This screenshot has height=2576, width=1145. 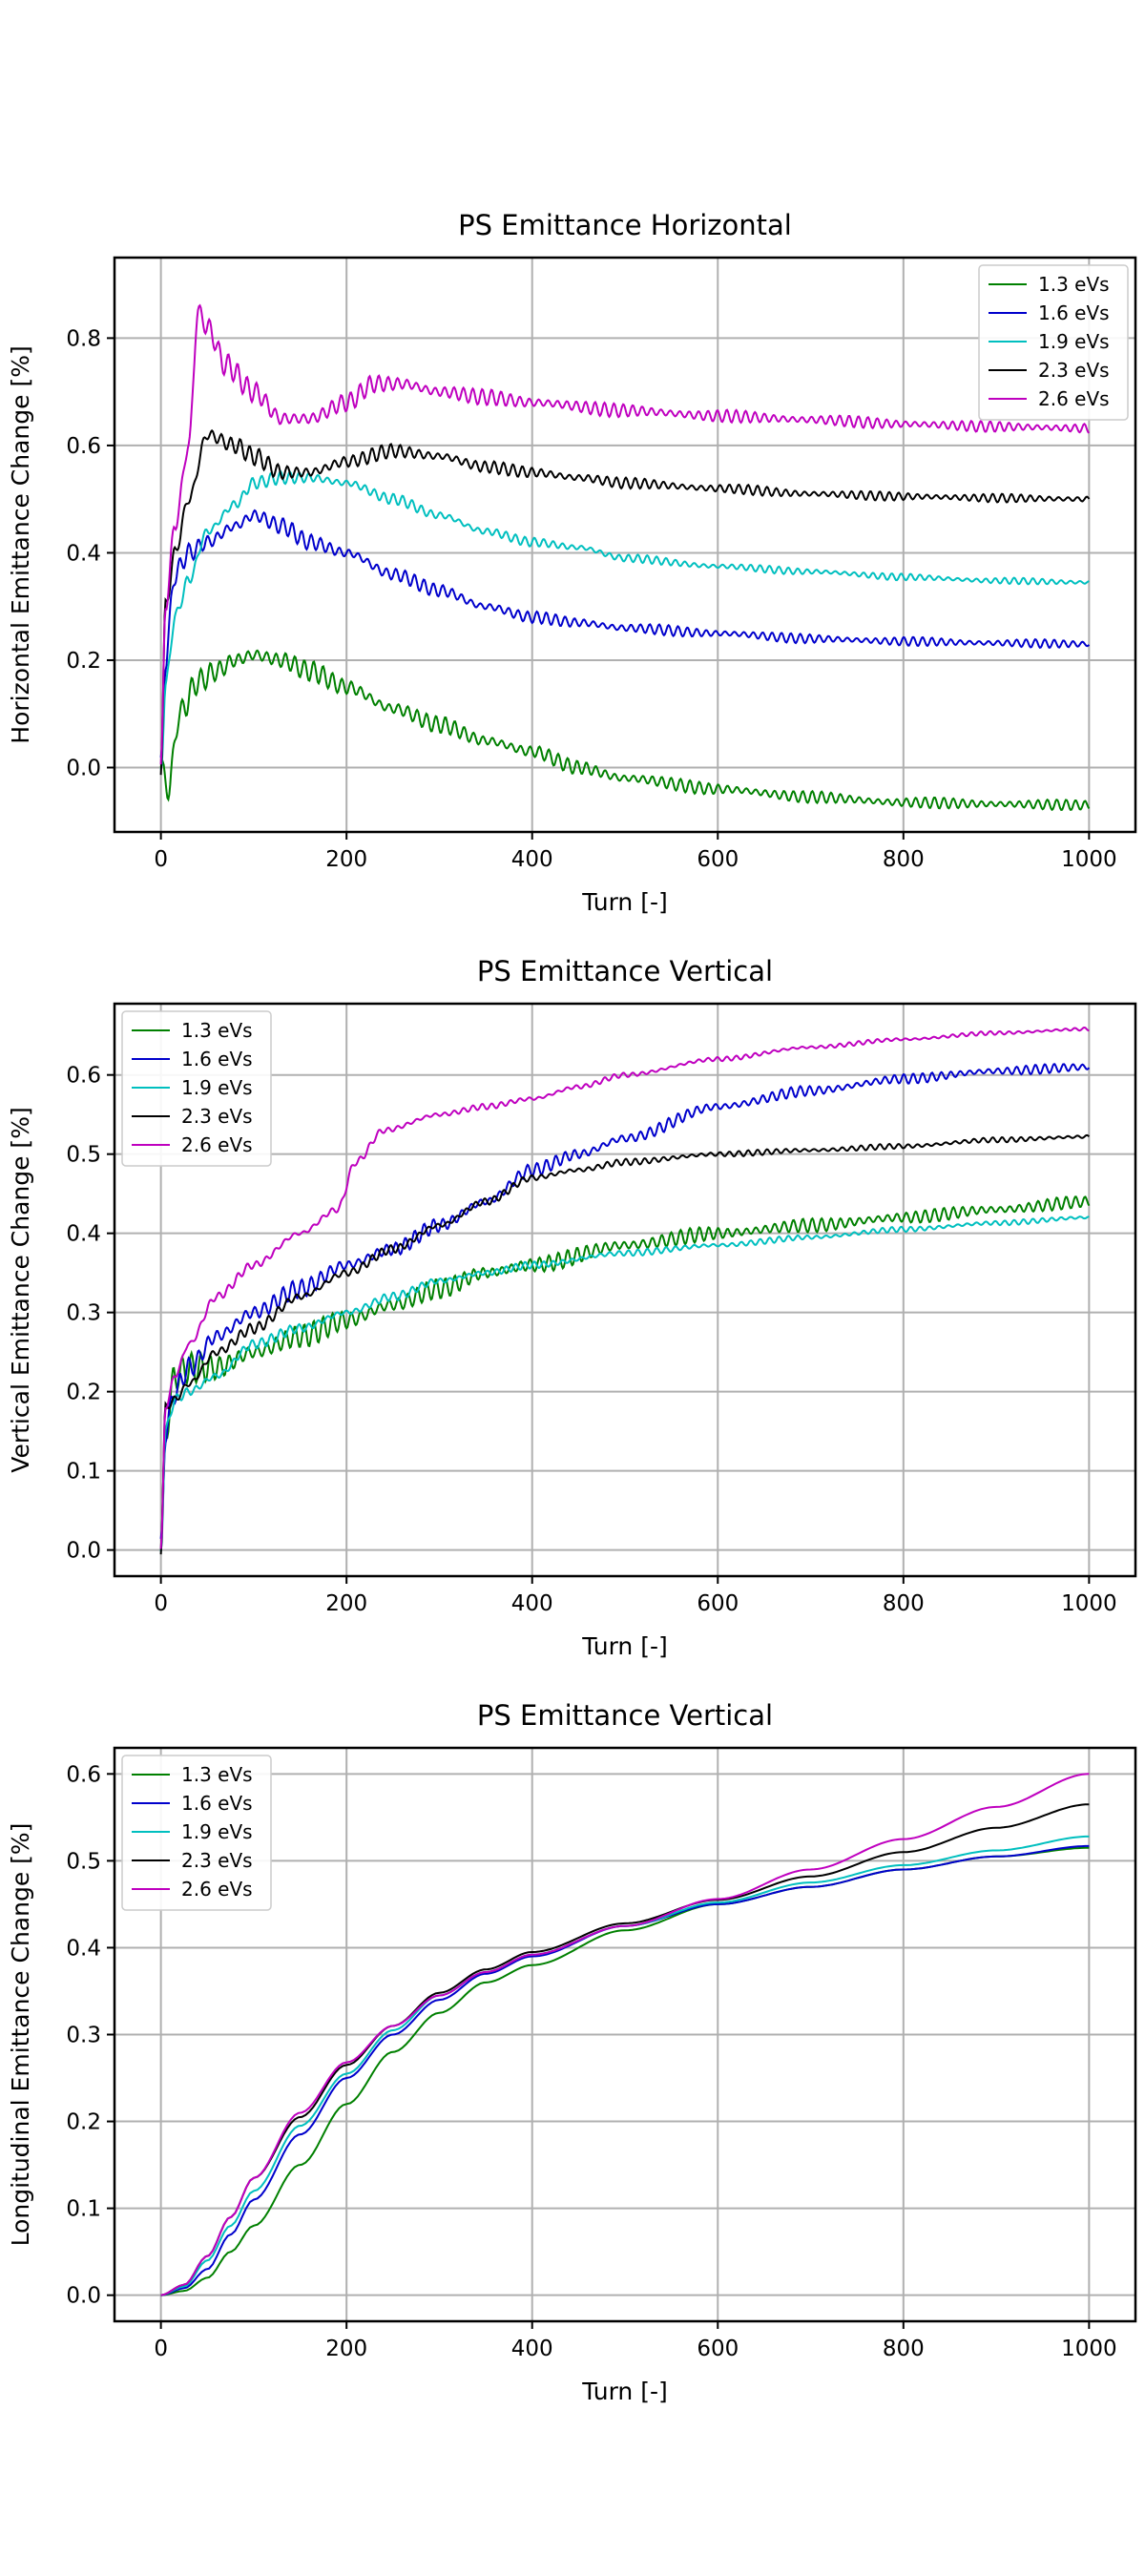 What do you see at coordinates (83, 338) in the screenshot?
I see `y-tick-label: 0.8` at bounding box center [83, 338].